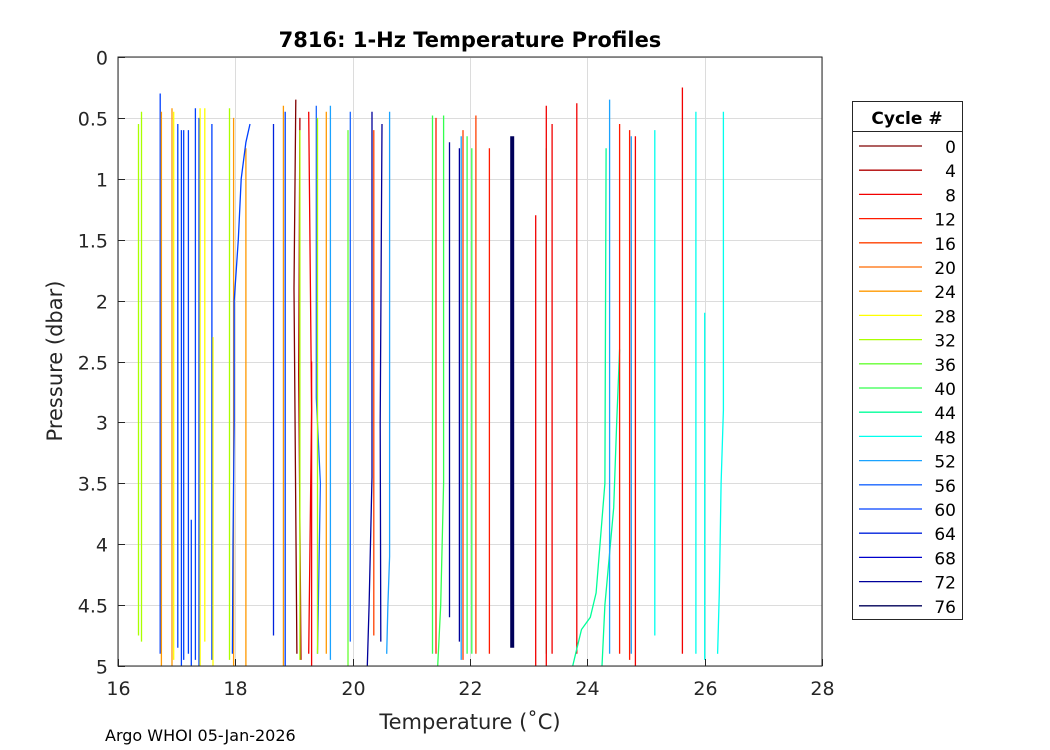 The height and width of the screenshot is (750, 1050). Describe the element at coordinates (945, 438) in the screenshot. I see `legend-label: 48` at that location.